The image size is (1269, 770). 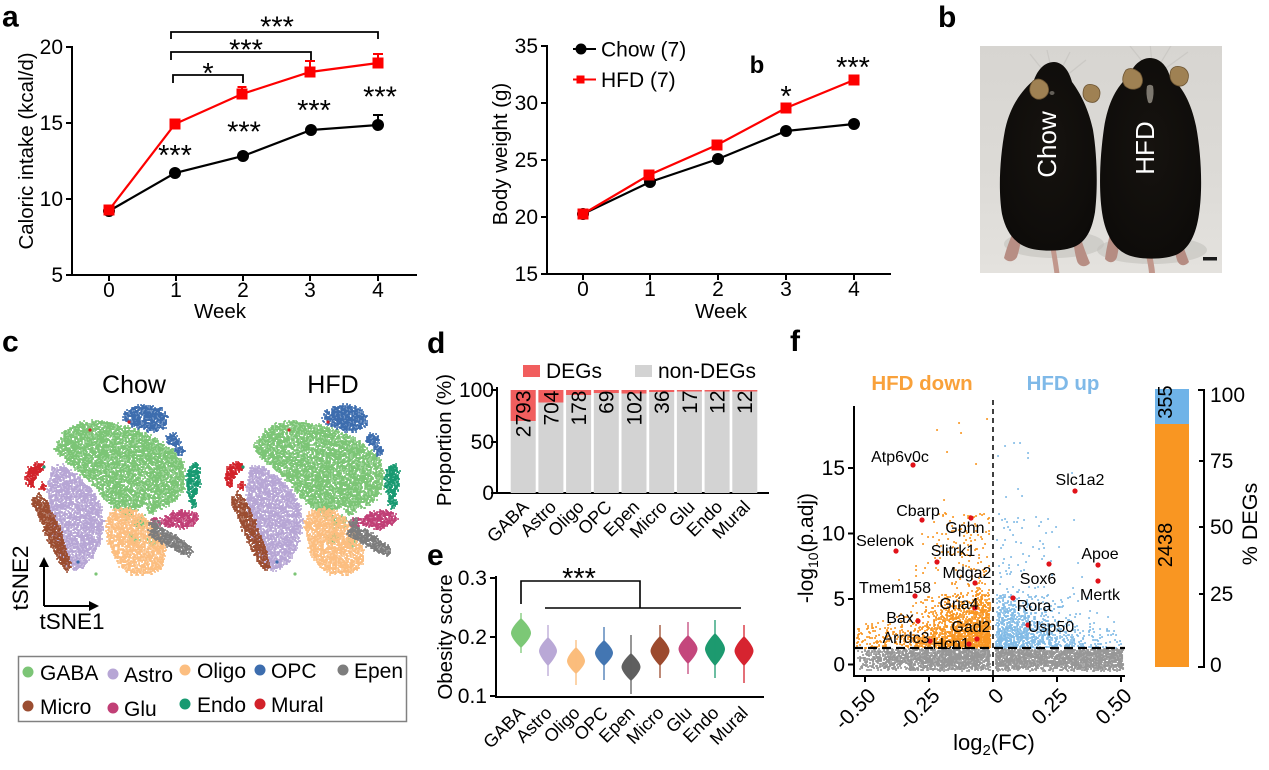 What do you see at coordinates (895, 588) in the screenshot?
I see `svg-text: Tmem158` at bounding box center [895, 588].